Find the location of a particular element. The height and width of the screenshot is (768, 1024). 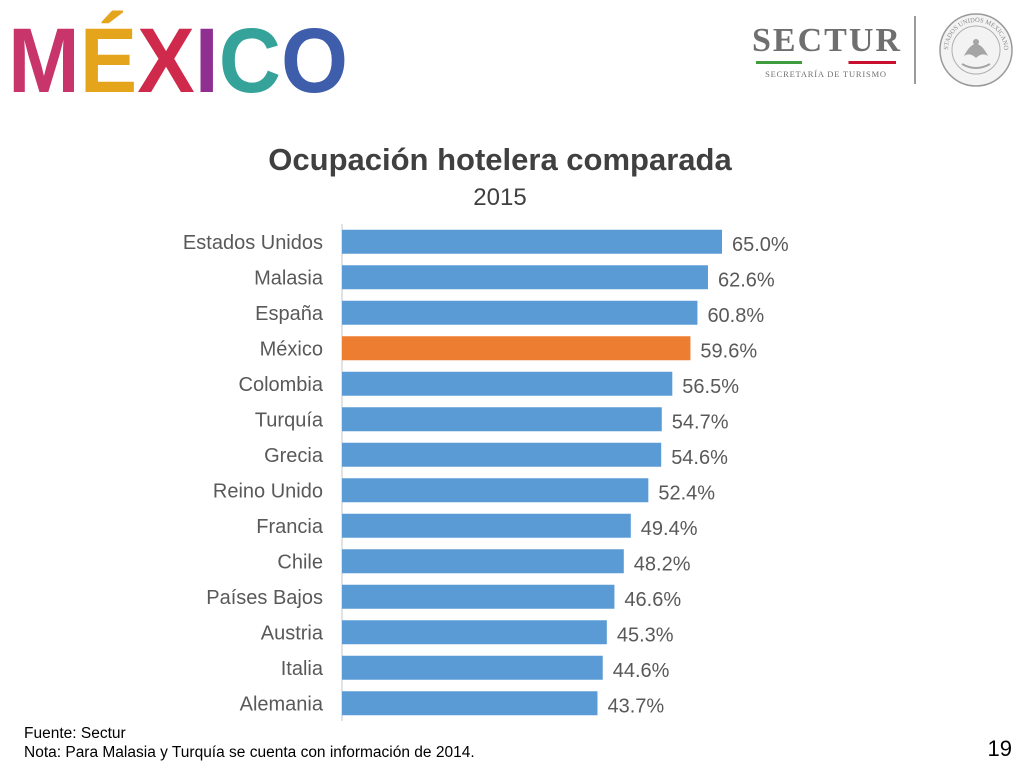

logo-letter: I is located at coordinates (207, 55).